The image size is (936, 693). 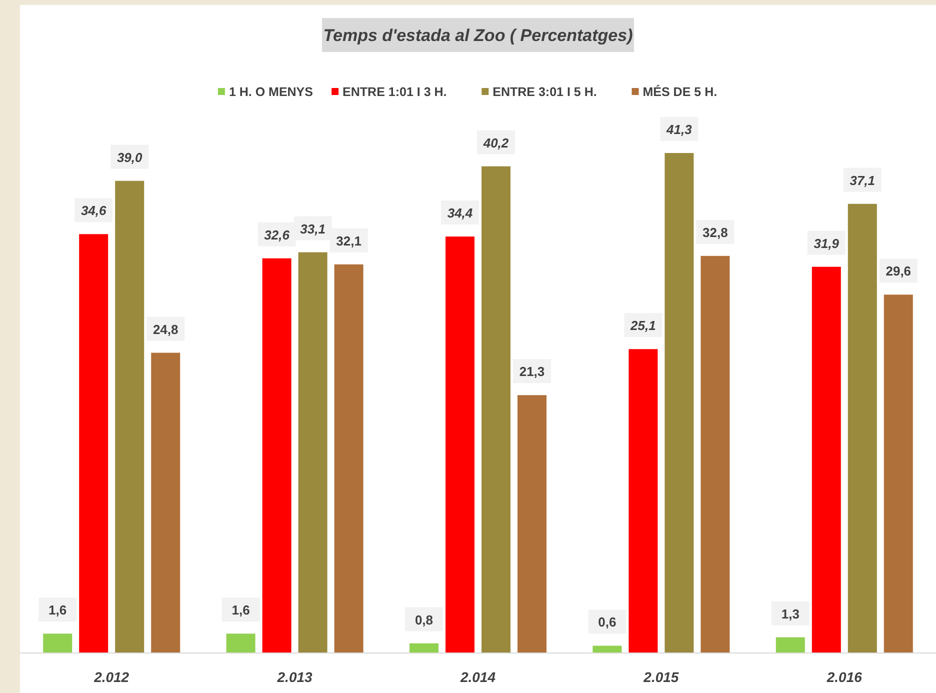 I want to click on data-label: 37,1, so click(x=863, y=180).